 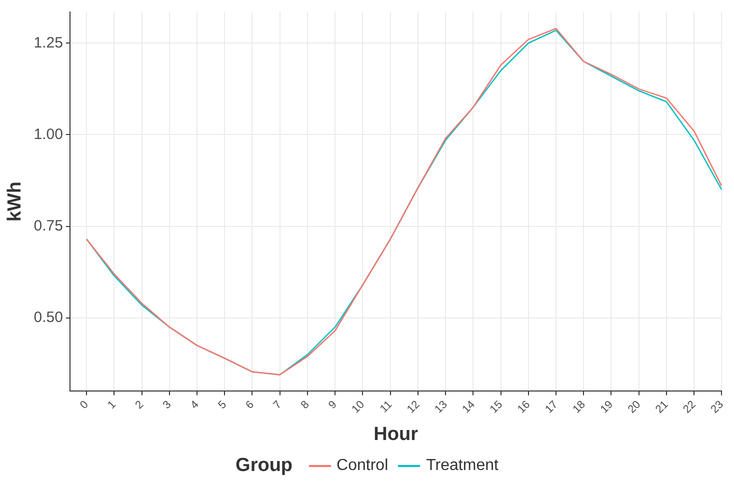 I want to click on x-tick-label: 12, so click(x=413, y=407).